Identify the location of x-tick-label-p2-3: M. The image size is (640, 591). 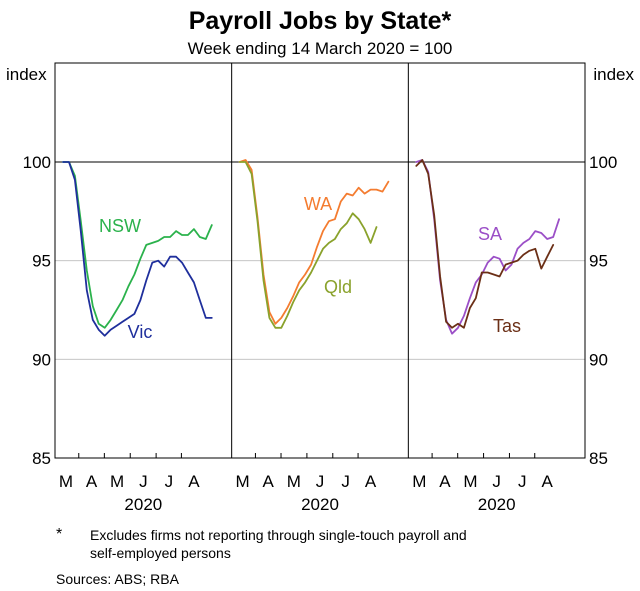
(294, 481).